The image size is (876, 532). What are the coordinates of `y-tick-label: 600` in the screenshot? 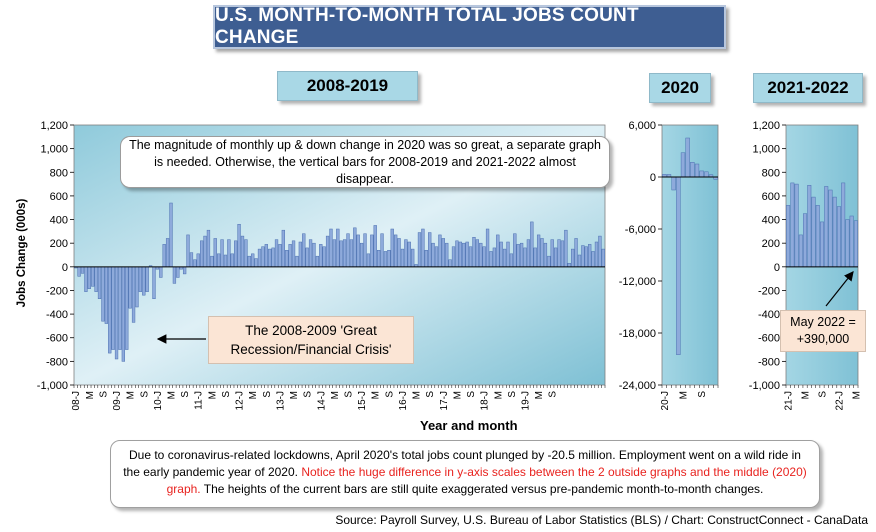 It's located at (59, 197).